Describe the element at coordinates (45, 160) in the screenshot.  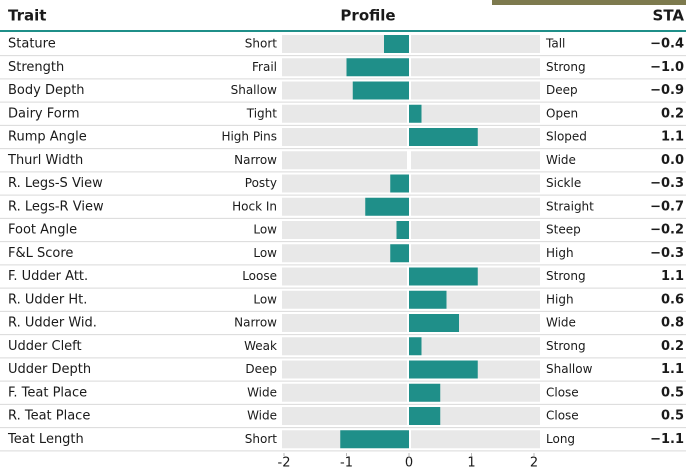
I see `trait-label: Thurl Width` at that location.